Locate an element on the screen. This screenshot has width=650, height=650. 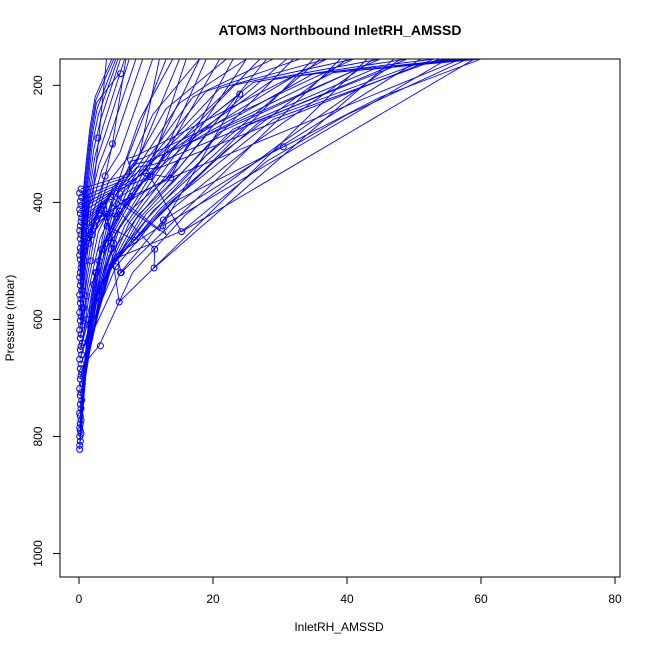
y-tick-label: 400 is located at coordinates (38, 202).